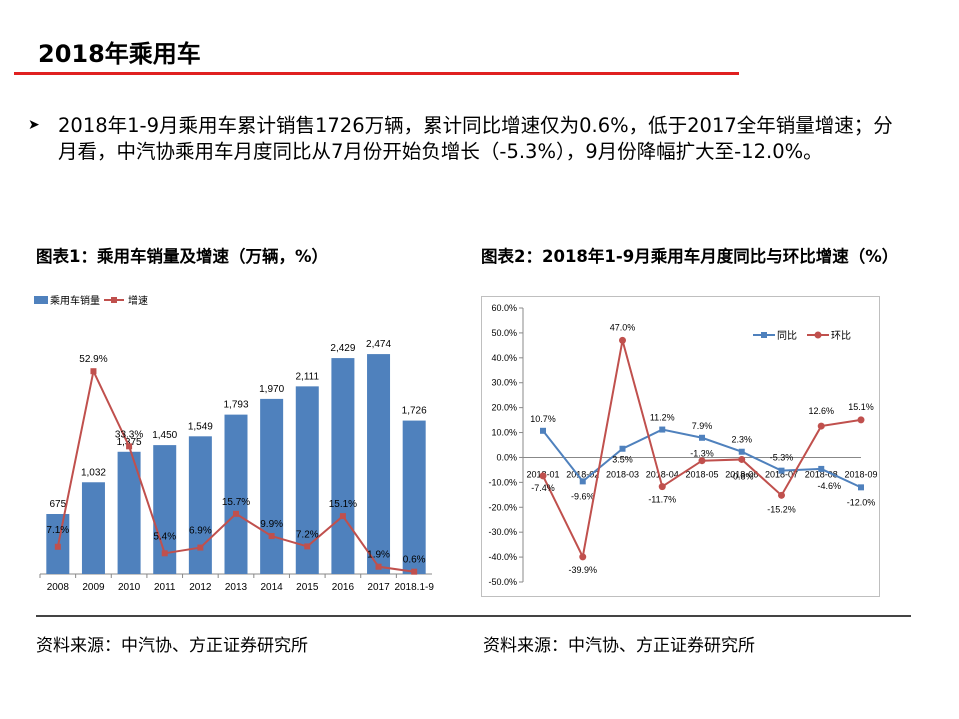  What do you see at coordinates (182, 256) in the screenshot?
I see `figure-1-title: 图表1：乘用车销量及增速（万辆，%）` at bounding box center [182, 256].